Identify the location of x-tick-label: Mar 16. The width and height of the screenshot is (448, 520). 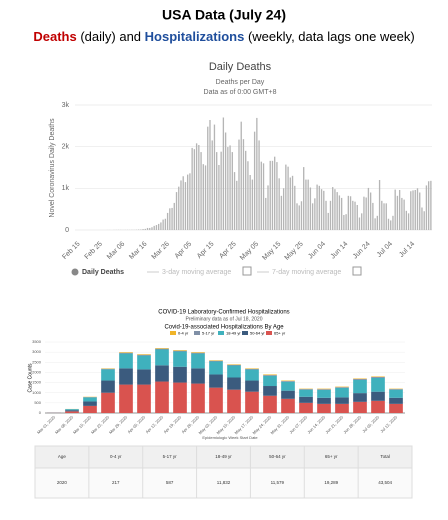
(138, 251).